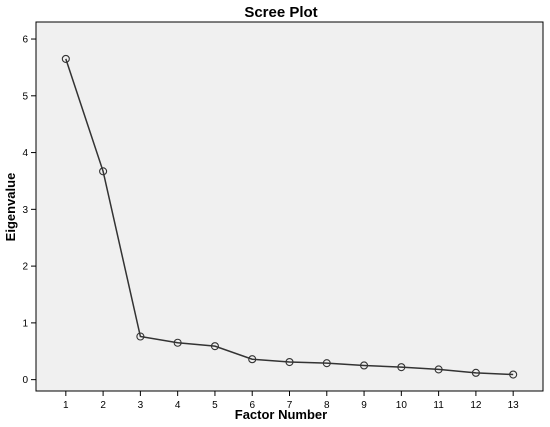 The image size is (550, 427). What do you see at coordinates (10, 207) in the screenshot?
I see `y-axis-label: Eigenvalue` at bounding box center [10, 207].